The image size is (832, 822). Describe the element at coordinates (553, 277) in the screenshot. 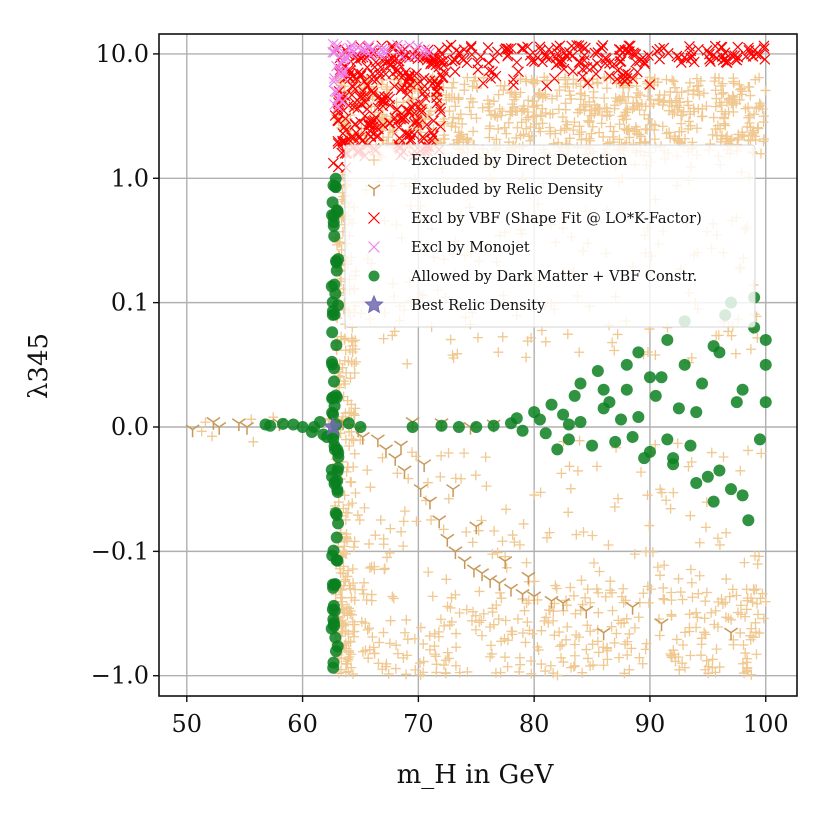

I see `legend-entry-label: Allowed by Dark Matter + VBF Constr.` at that location.